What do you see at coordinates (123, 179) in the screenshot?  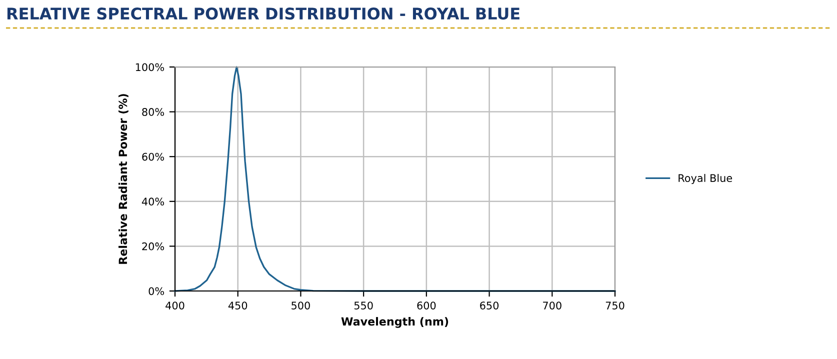 I see `y-axis-title: Relative Radiant Power (%)` at bounding box center [123, 179].